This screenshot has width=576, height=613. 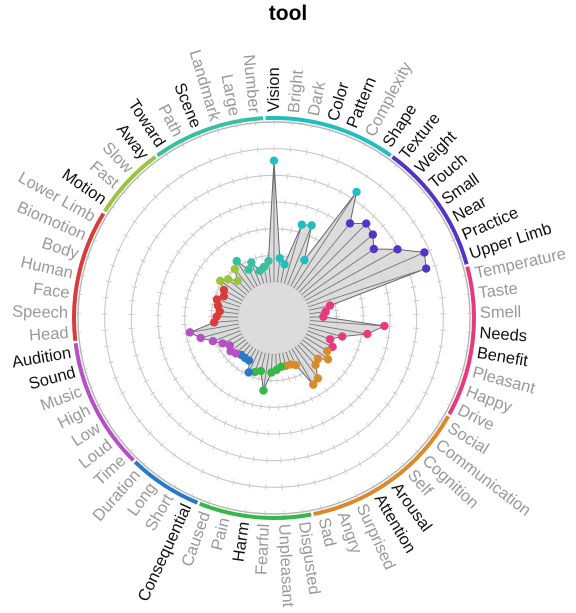 What do you see at coordinates (230, 345) in the screenshot?
I see `data-point-low` at bounding box center [230, 345].